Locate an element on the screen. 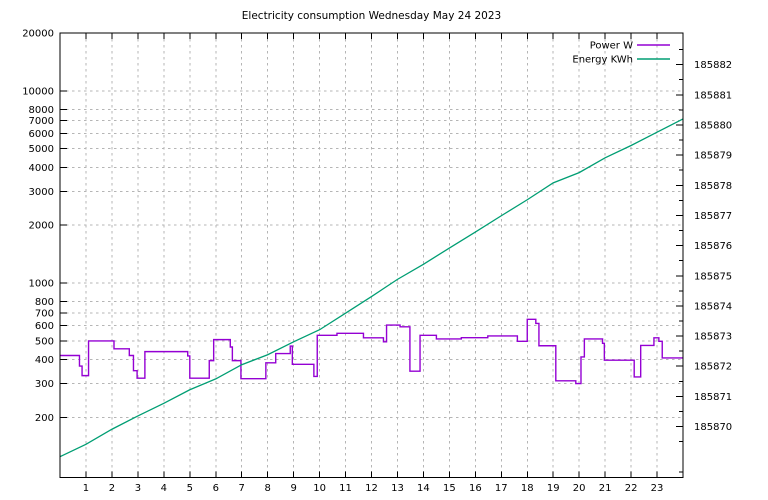 The image size is (768, 500). x-tick-label: 12 is located at coordinates (371, 488).